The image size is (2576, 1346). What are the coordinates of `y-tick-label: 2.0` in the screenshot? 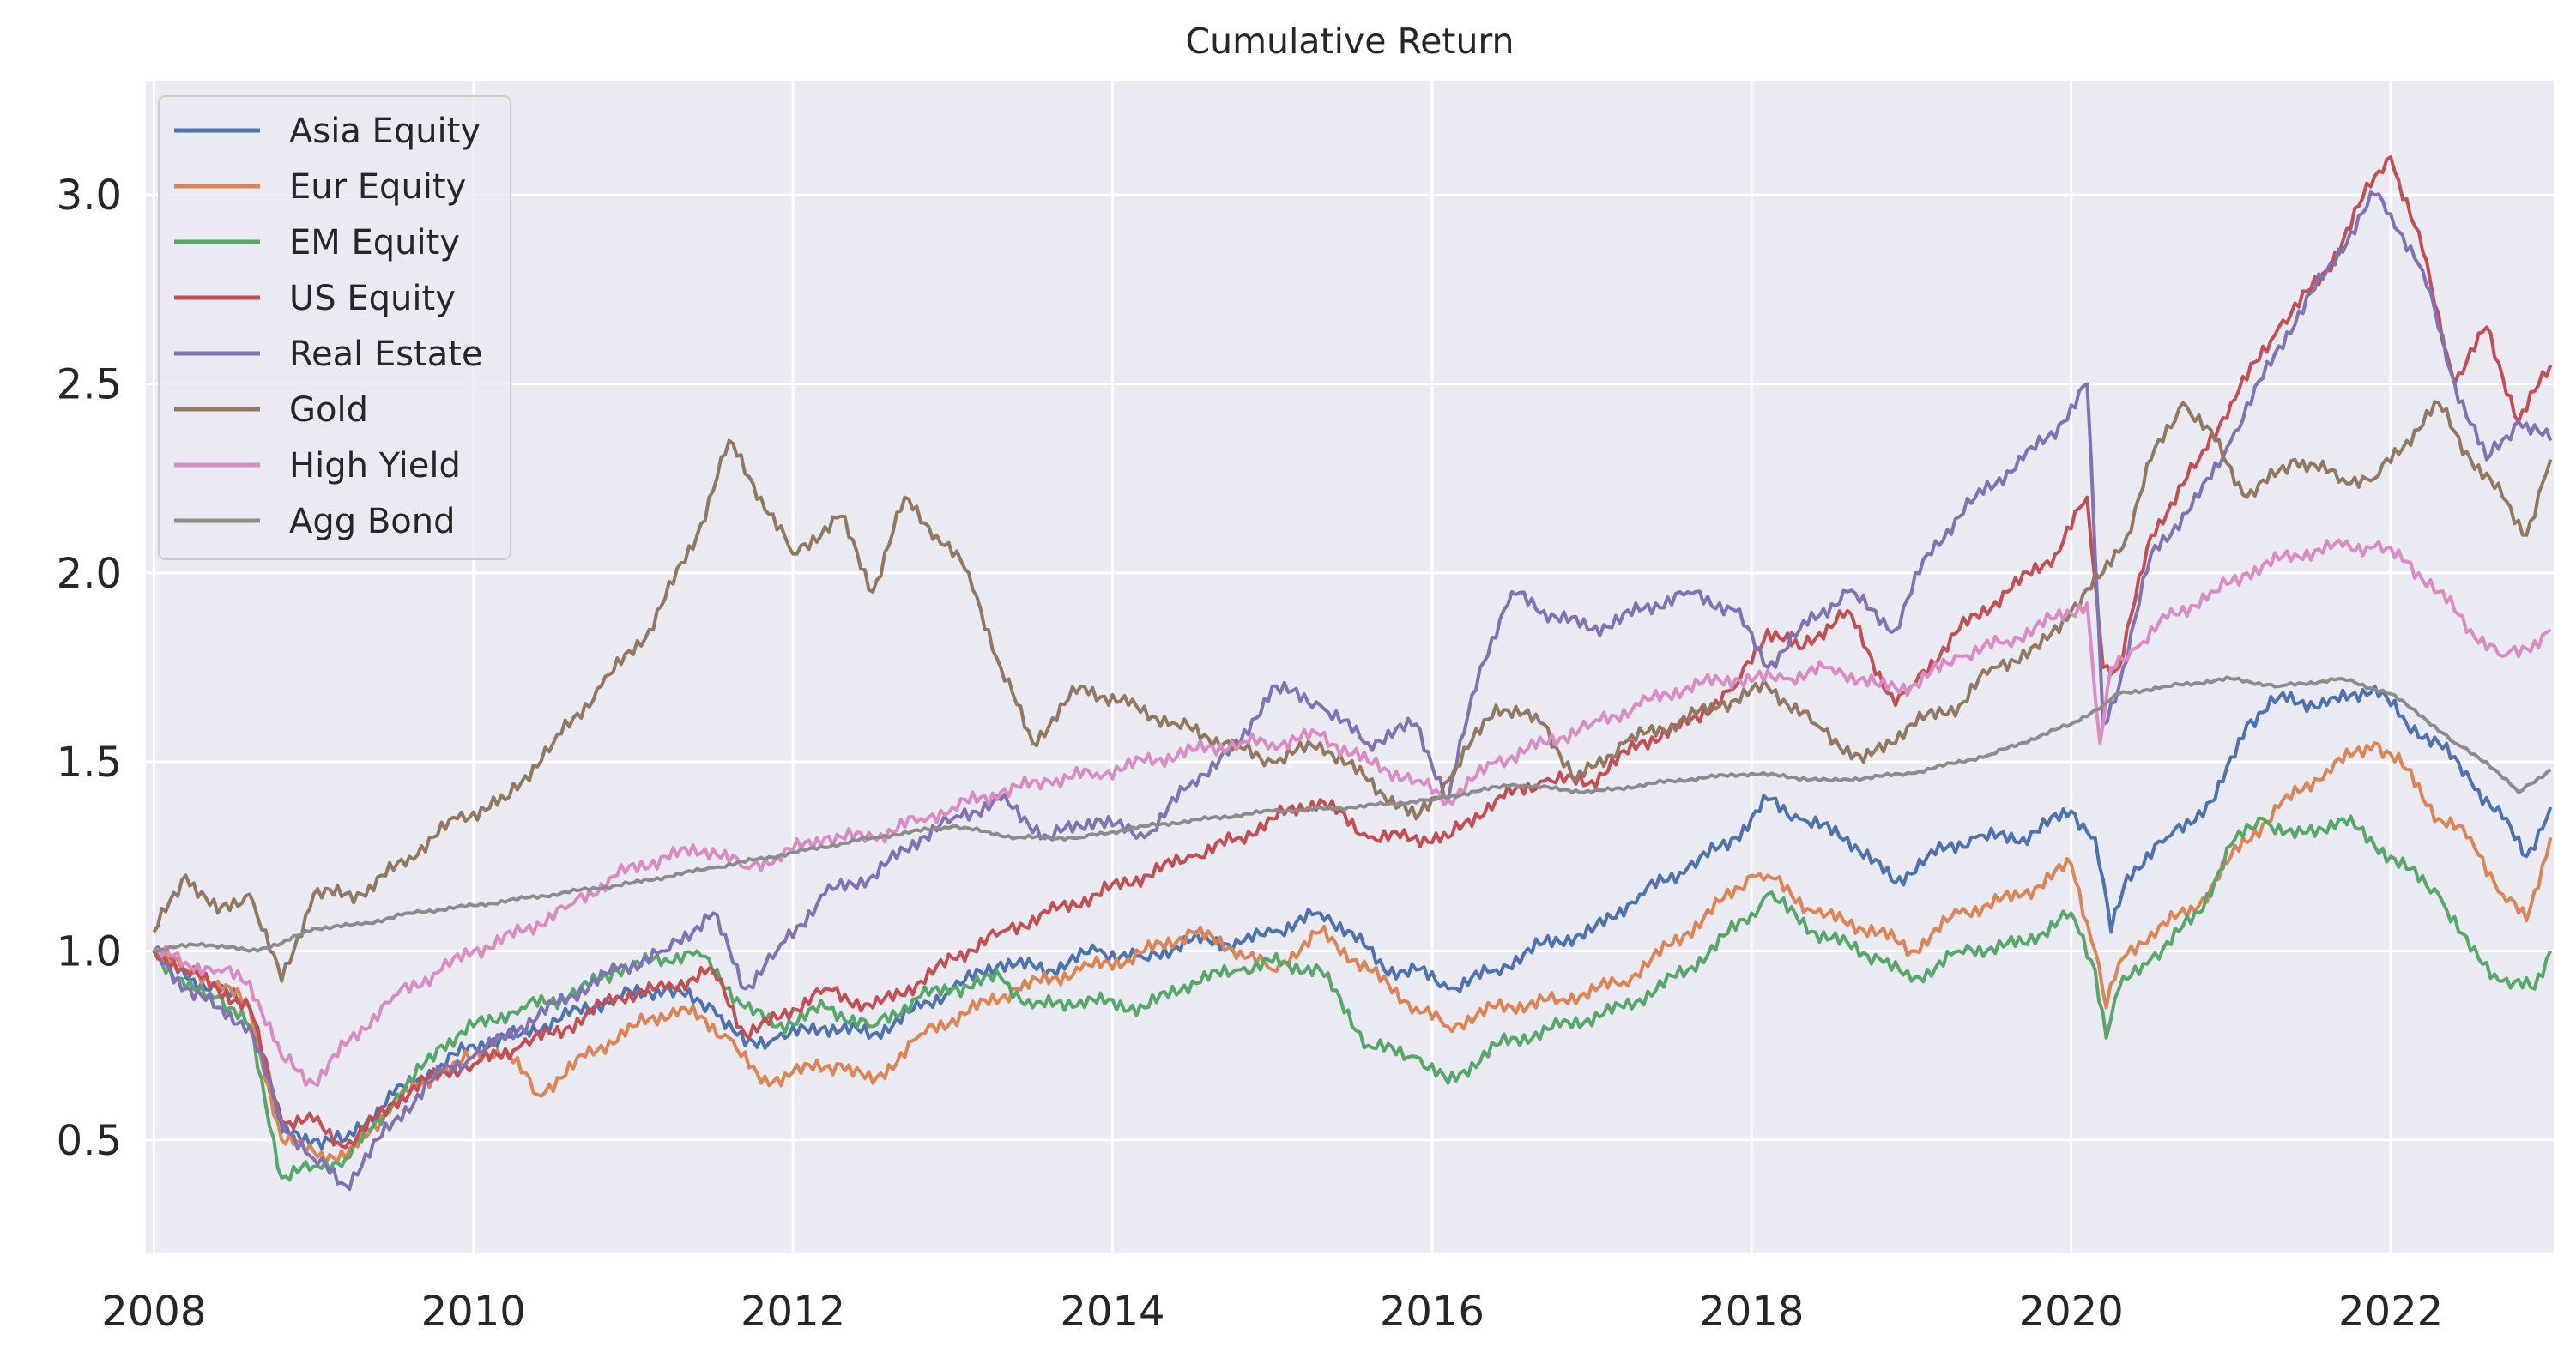 It's located at (89, 574).